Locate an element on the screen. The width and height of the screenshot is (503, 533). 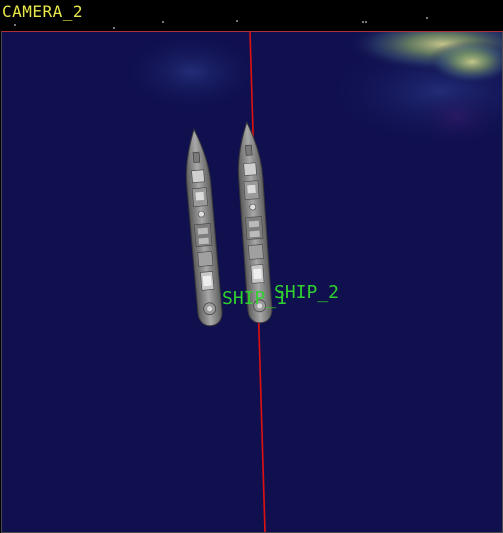
ship-1-label: SHIP_1 is located at coordinates (255, 298).